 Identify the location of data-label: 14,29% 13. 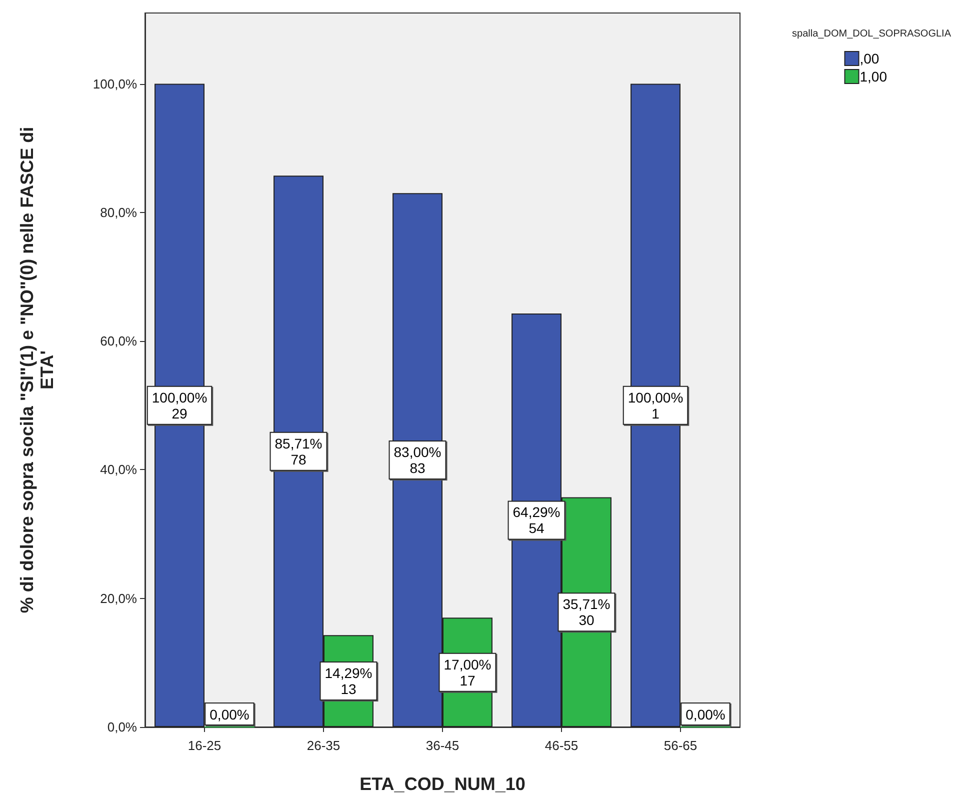
(348, 681).